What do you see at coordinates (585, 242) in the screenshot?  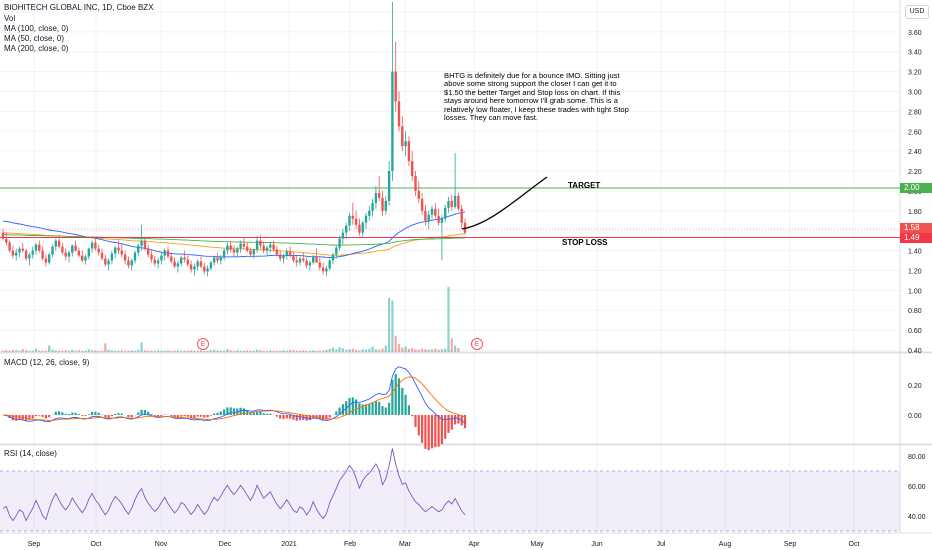 I see `stop-loss-label: STOP LOSS` at bounding box center [585, 242].